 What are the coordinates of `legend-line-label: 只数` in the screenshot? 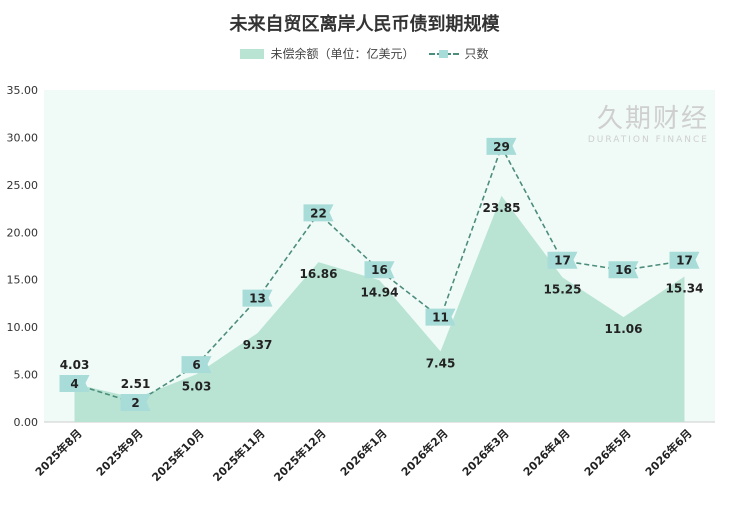 It's located at (476, 54).